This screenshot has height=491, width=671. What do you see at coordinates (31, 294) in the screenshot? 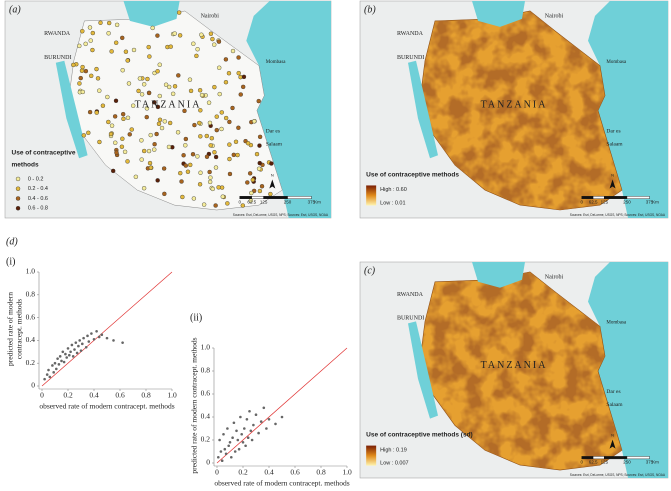
I see `y-tick-label: 0.8` at bounding box center [31, 294].